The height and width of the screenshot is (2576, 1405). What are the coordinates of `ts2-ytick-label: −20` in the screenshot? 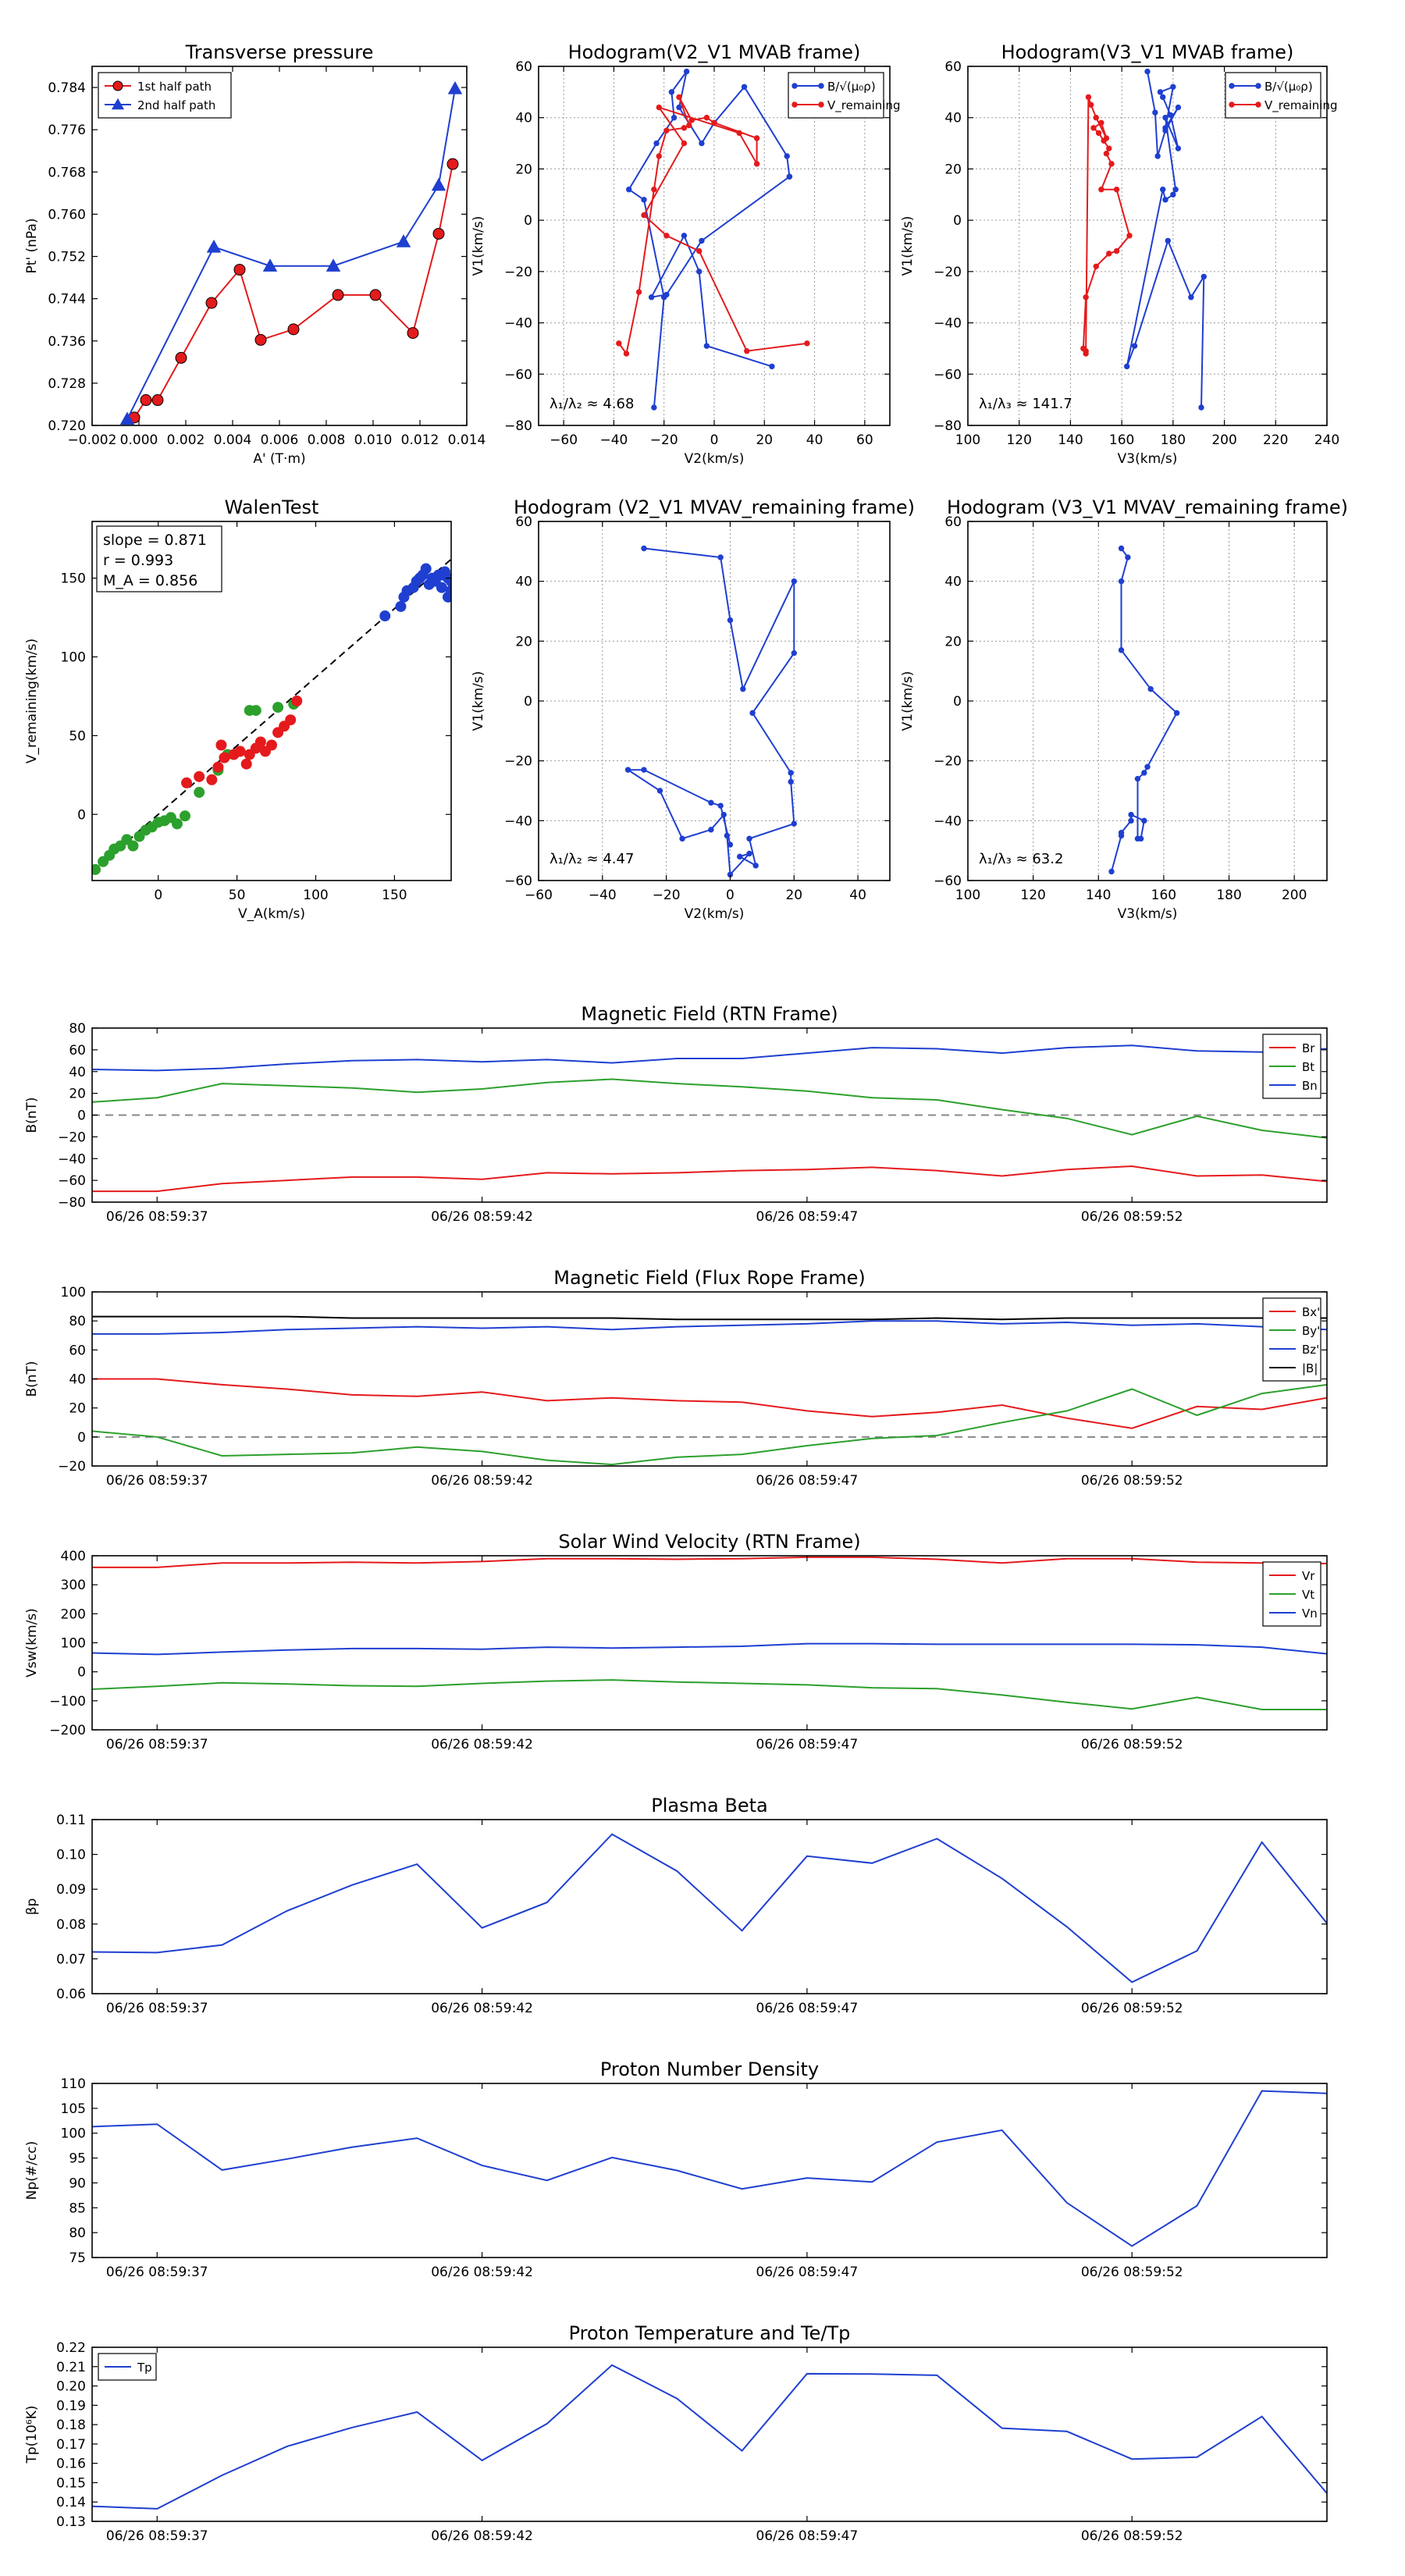 It's located at (72, 1467).